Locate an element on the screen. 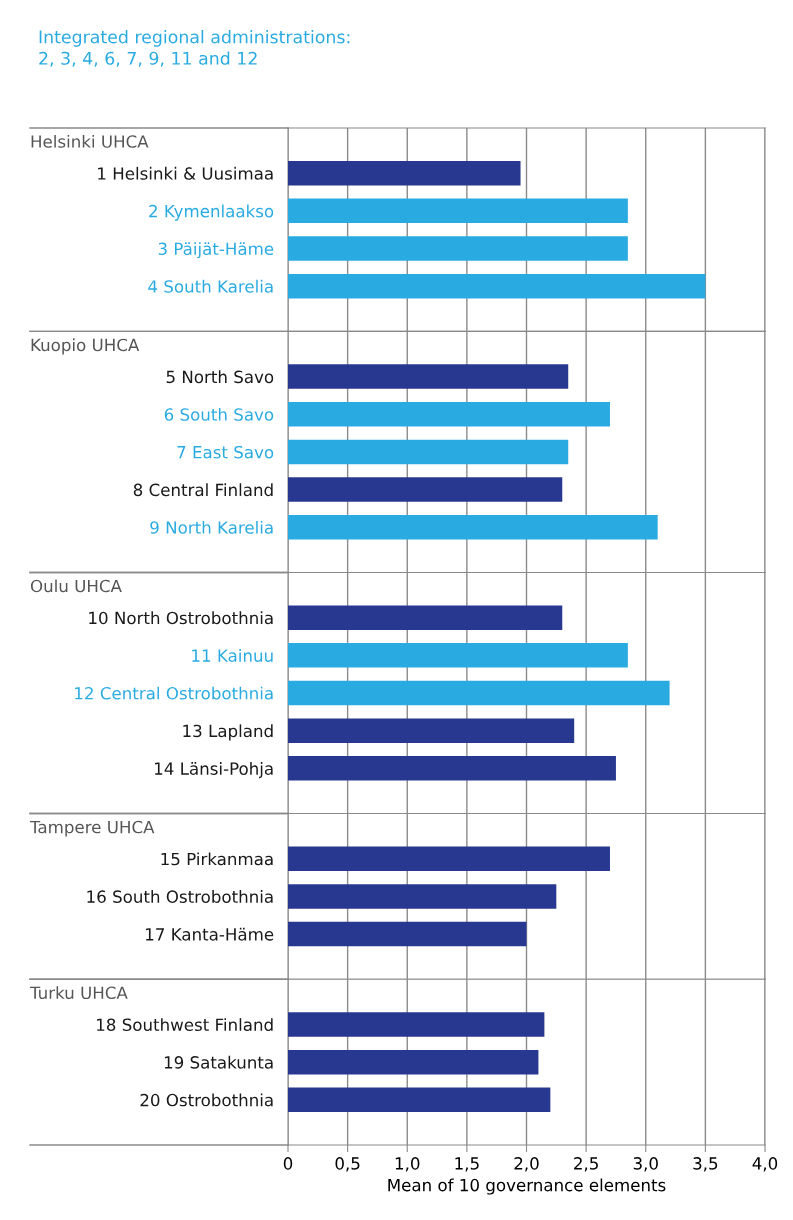 Image resolution: width=793 pixels, height=1220 pixels. y-tick-label: 19 Satakunta is located at coordinates (218, 1062).